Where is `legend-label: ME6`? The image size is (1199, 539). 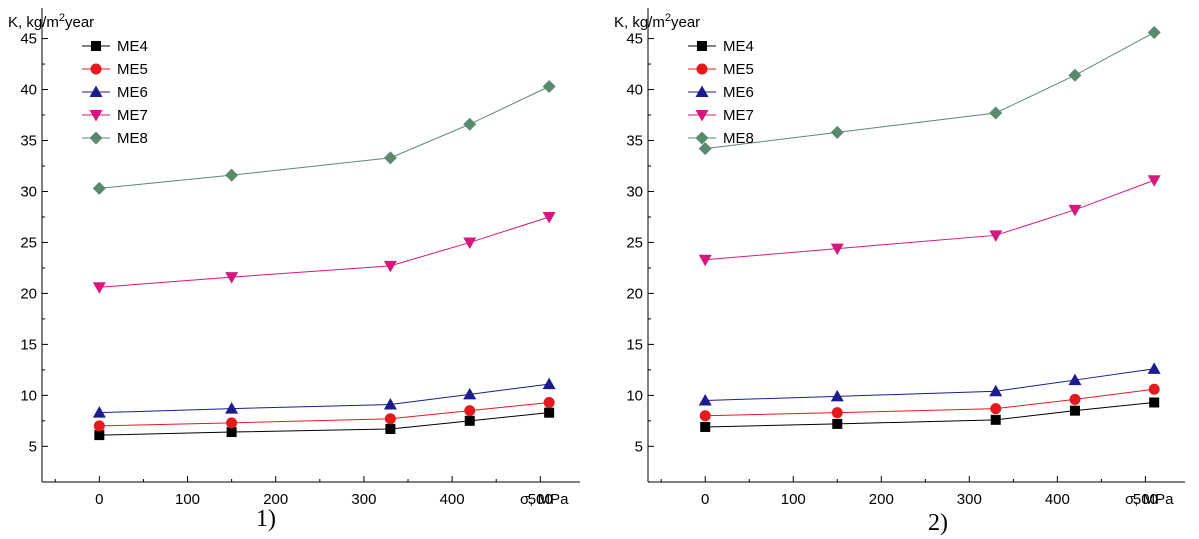
legend-label: ME6 is located at coordinates (738, 92).